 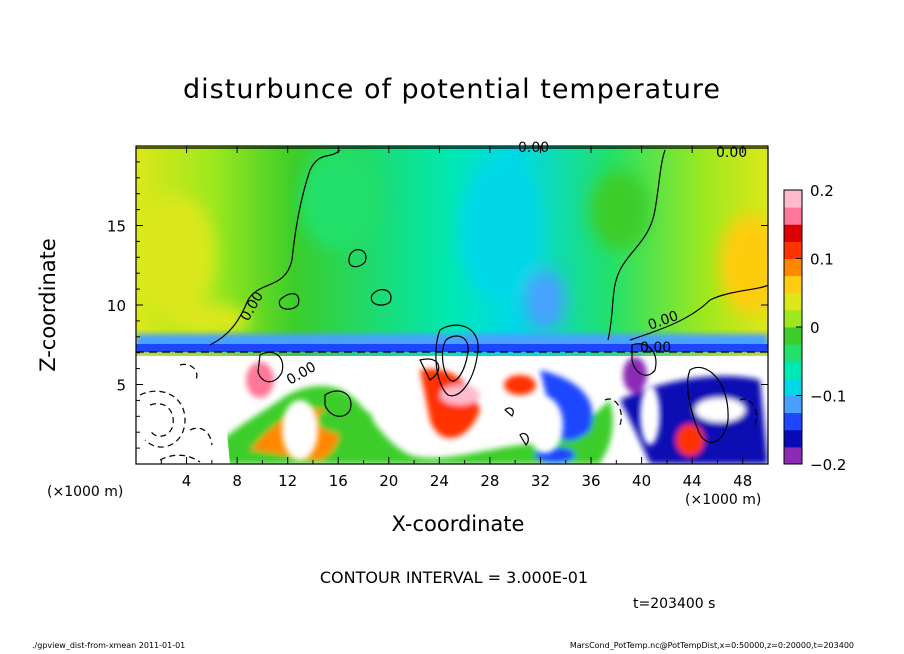 I want to click on colorbar: 0.2 0.1 0 −0.1 −0.2, so click(x=814, y=328).